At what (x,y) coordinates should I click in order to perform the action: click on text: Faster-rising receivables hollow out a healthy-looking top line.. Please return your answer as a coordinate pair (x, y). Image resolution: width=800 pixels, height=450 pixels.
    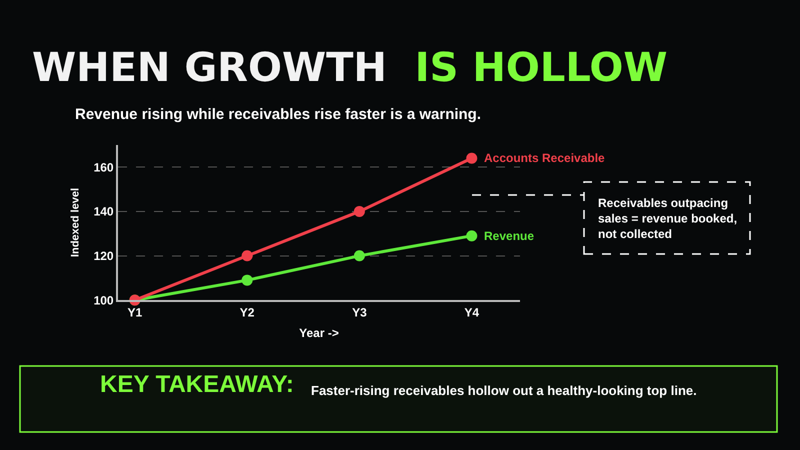
    Looking at the image, I should click on (504, 390).